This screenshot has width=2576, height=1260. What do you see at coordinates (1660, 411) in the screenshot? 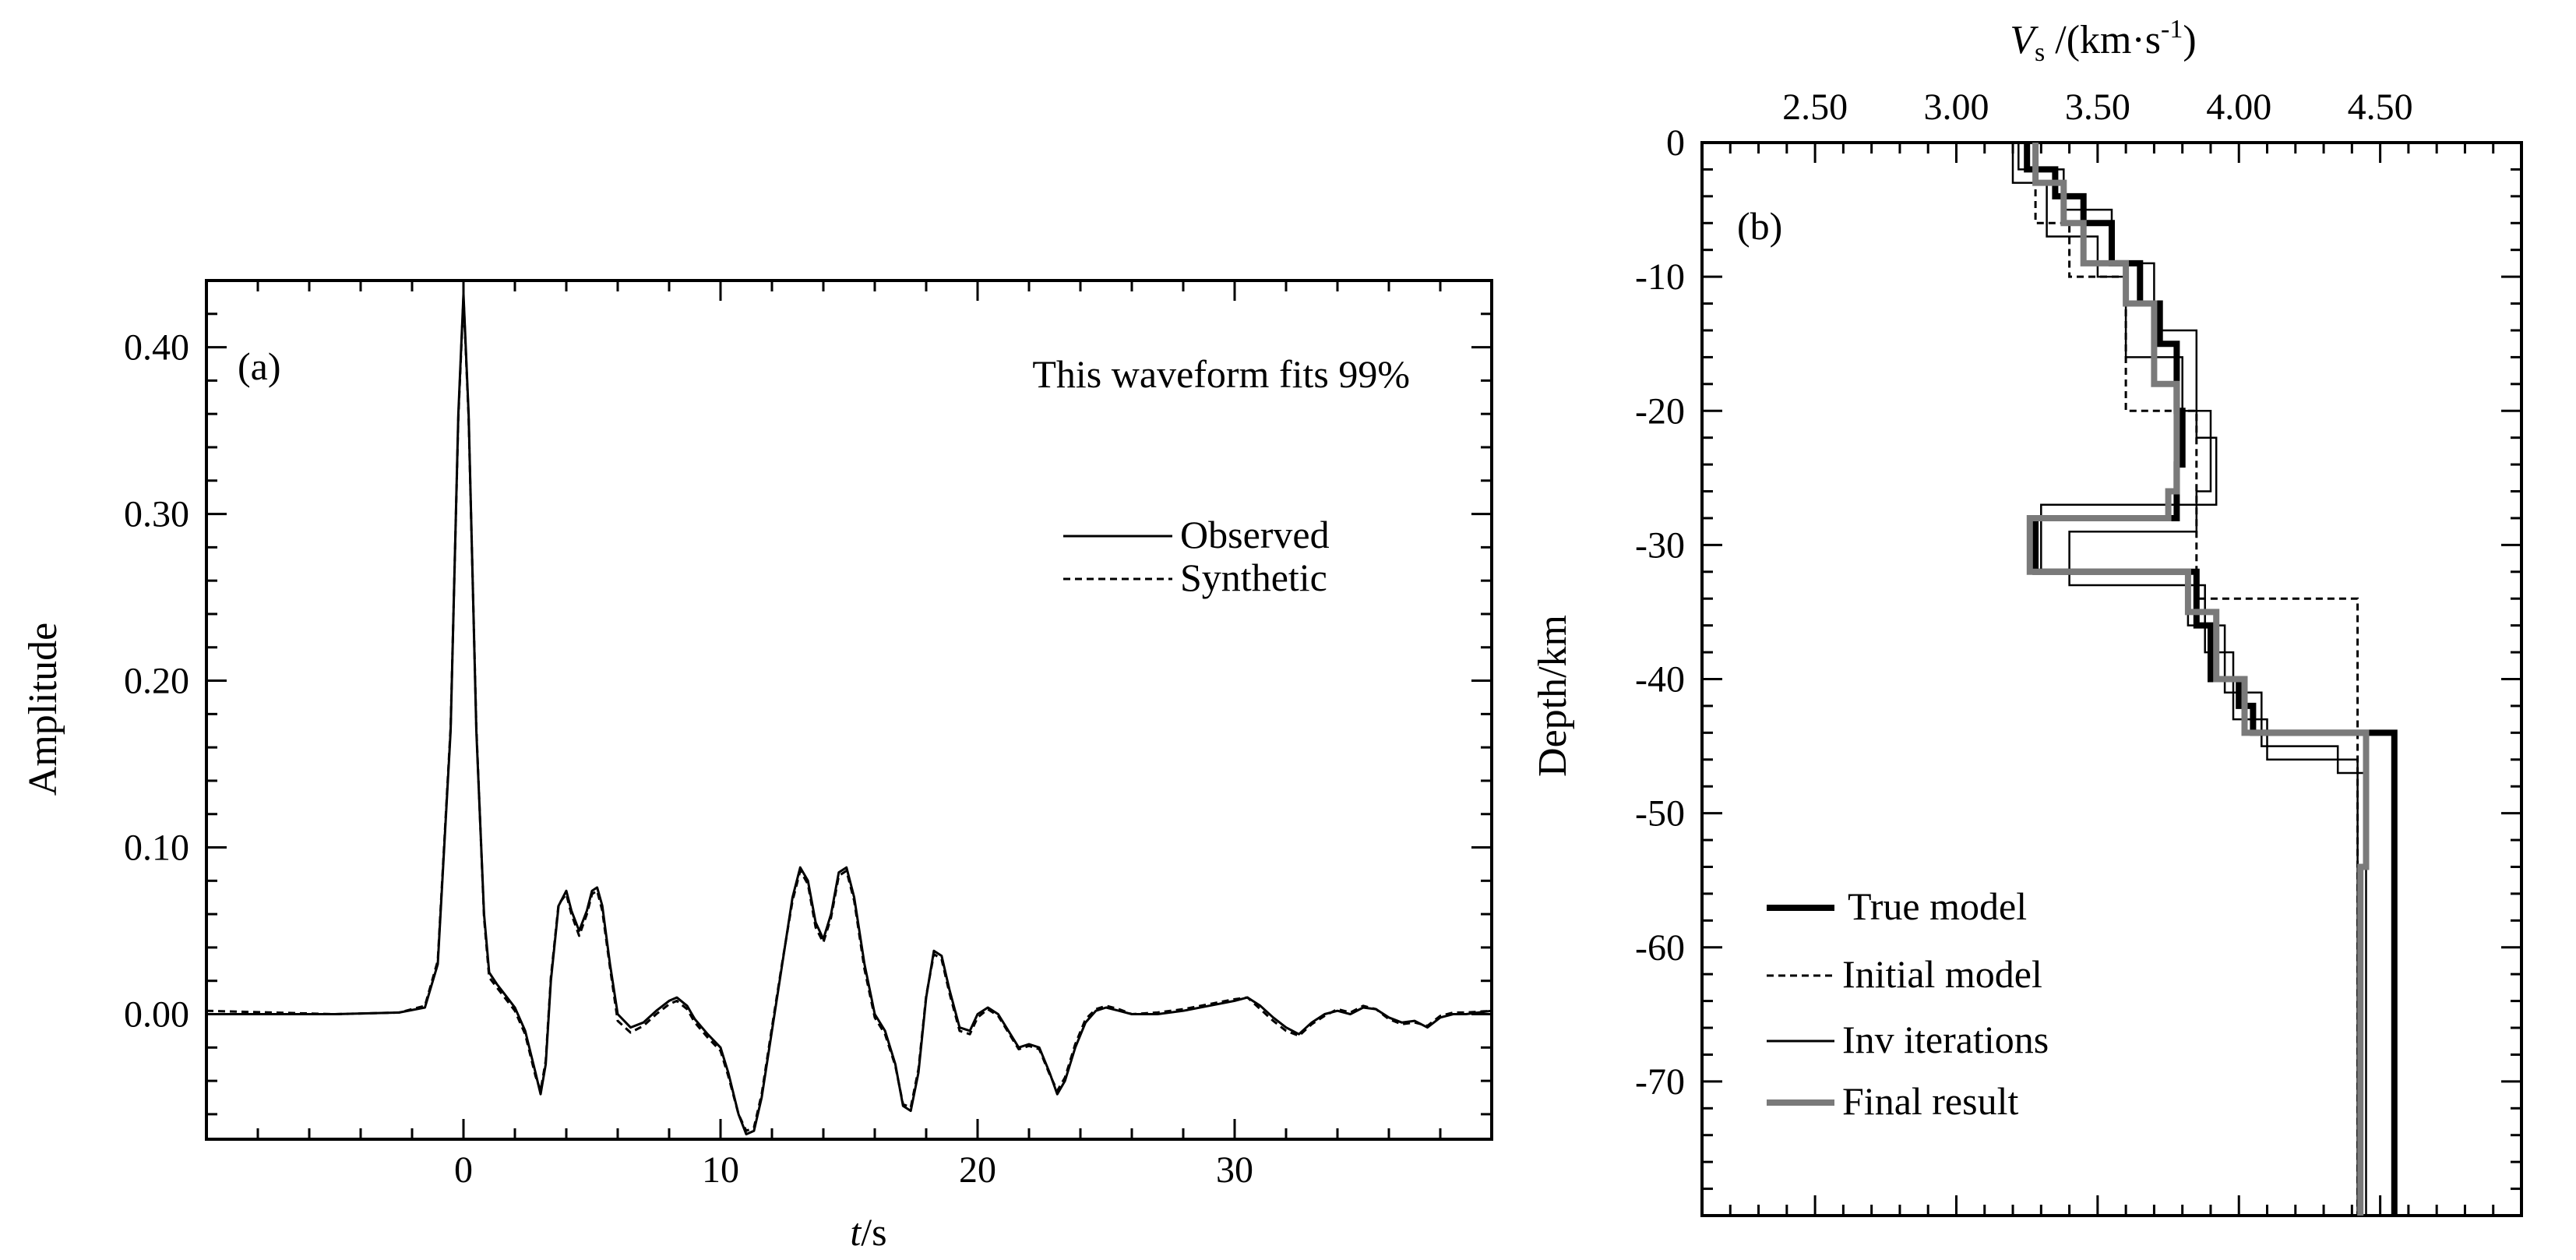
I see `y-tick-label-b: -20` at bounding box center [1660, 411].